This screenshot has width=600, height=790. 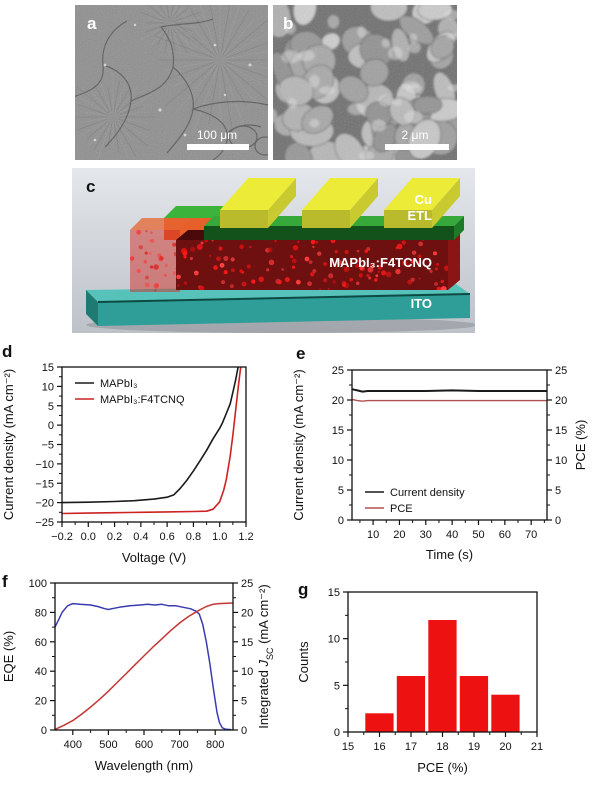 I want to click on scalebar-a, so click(x=218, y=147).